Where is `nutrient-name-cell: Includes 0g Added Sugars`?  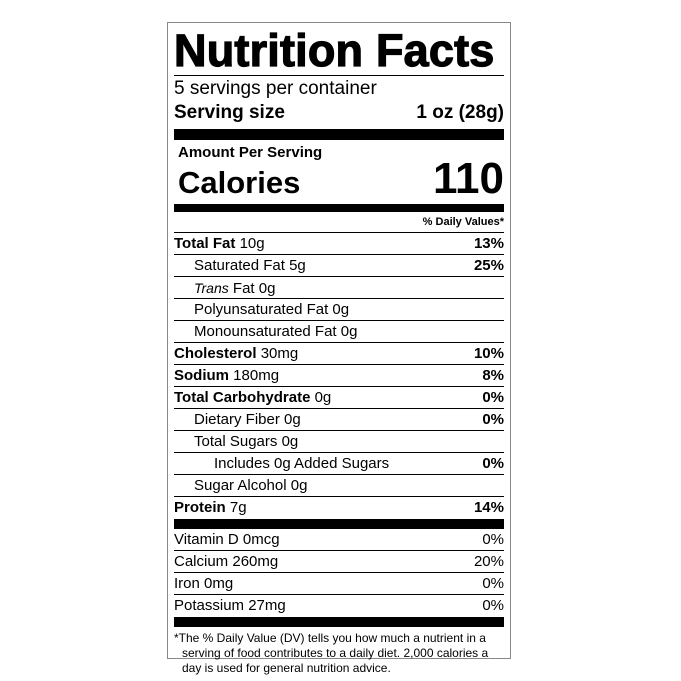
nutrient-name-cell: Includes 0g Added Sugars is located at coordinates (281, 463).